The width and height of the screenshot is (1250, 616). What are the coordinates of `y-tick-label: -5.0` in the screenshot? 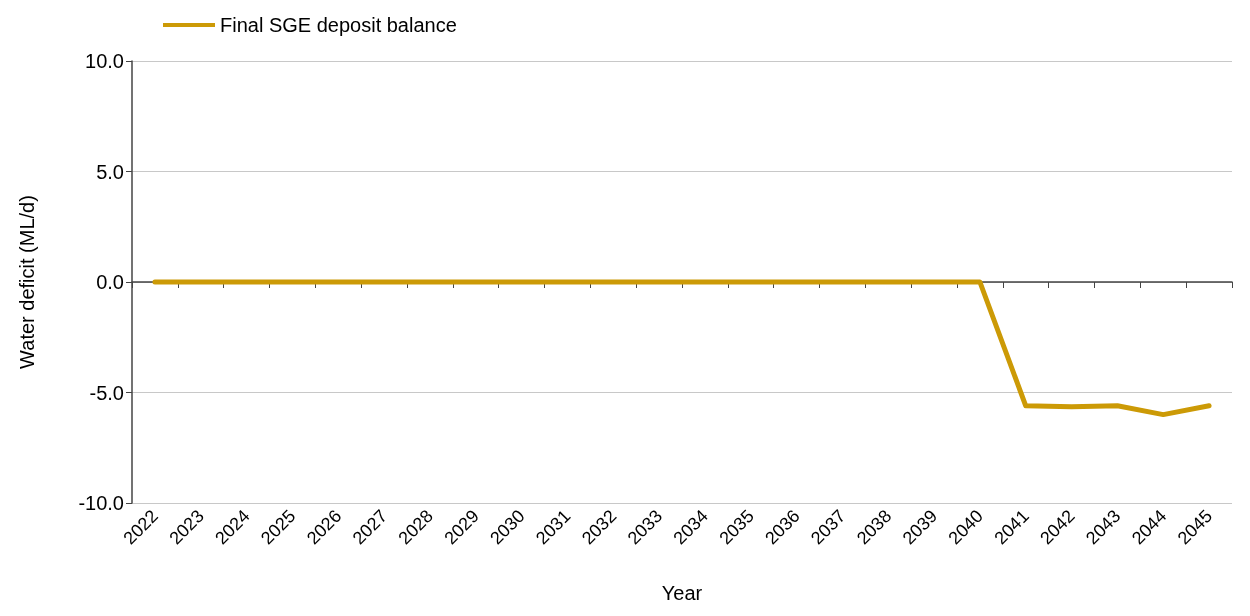 It's located at (106, 392).